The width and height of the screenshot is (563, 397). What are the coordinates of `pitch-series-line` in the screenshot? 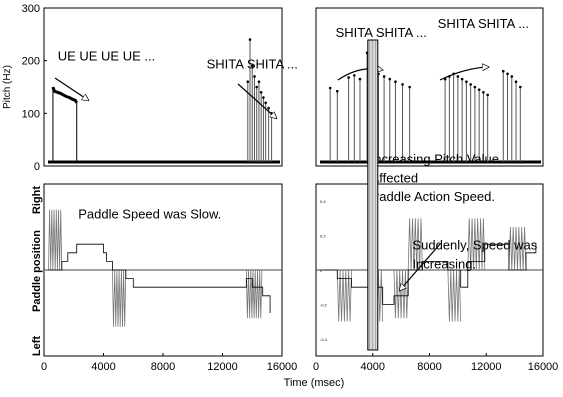 It's located at (64, 95).